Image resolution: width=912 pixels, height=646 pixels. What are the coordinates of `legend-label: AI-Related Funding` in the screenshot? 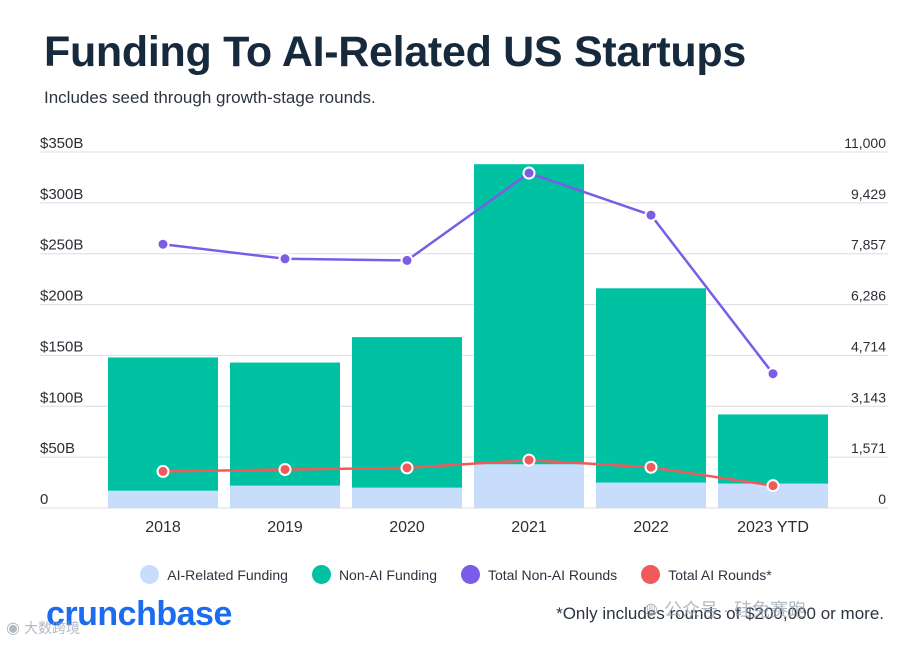 It's located at (227, 574).